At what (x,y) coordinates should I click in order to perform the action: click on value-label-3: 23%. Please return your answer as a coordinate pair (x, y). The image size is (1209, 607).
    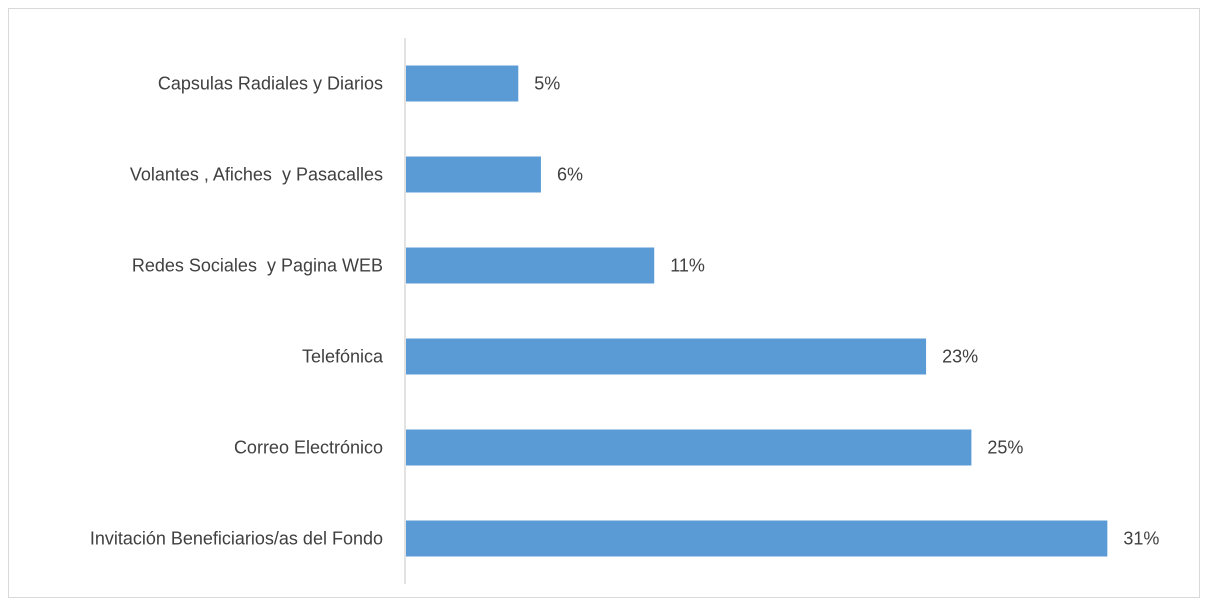
    Looking at the image, I should click on (960, 357).